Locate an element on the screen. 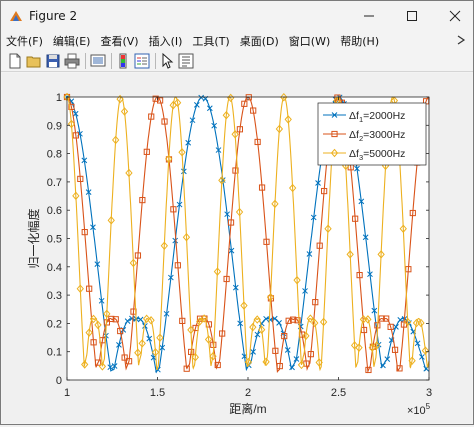  new-figure-icon is located at coordinates (15, 61).